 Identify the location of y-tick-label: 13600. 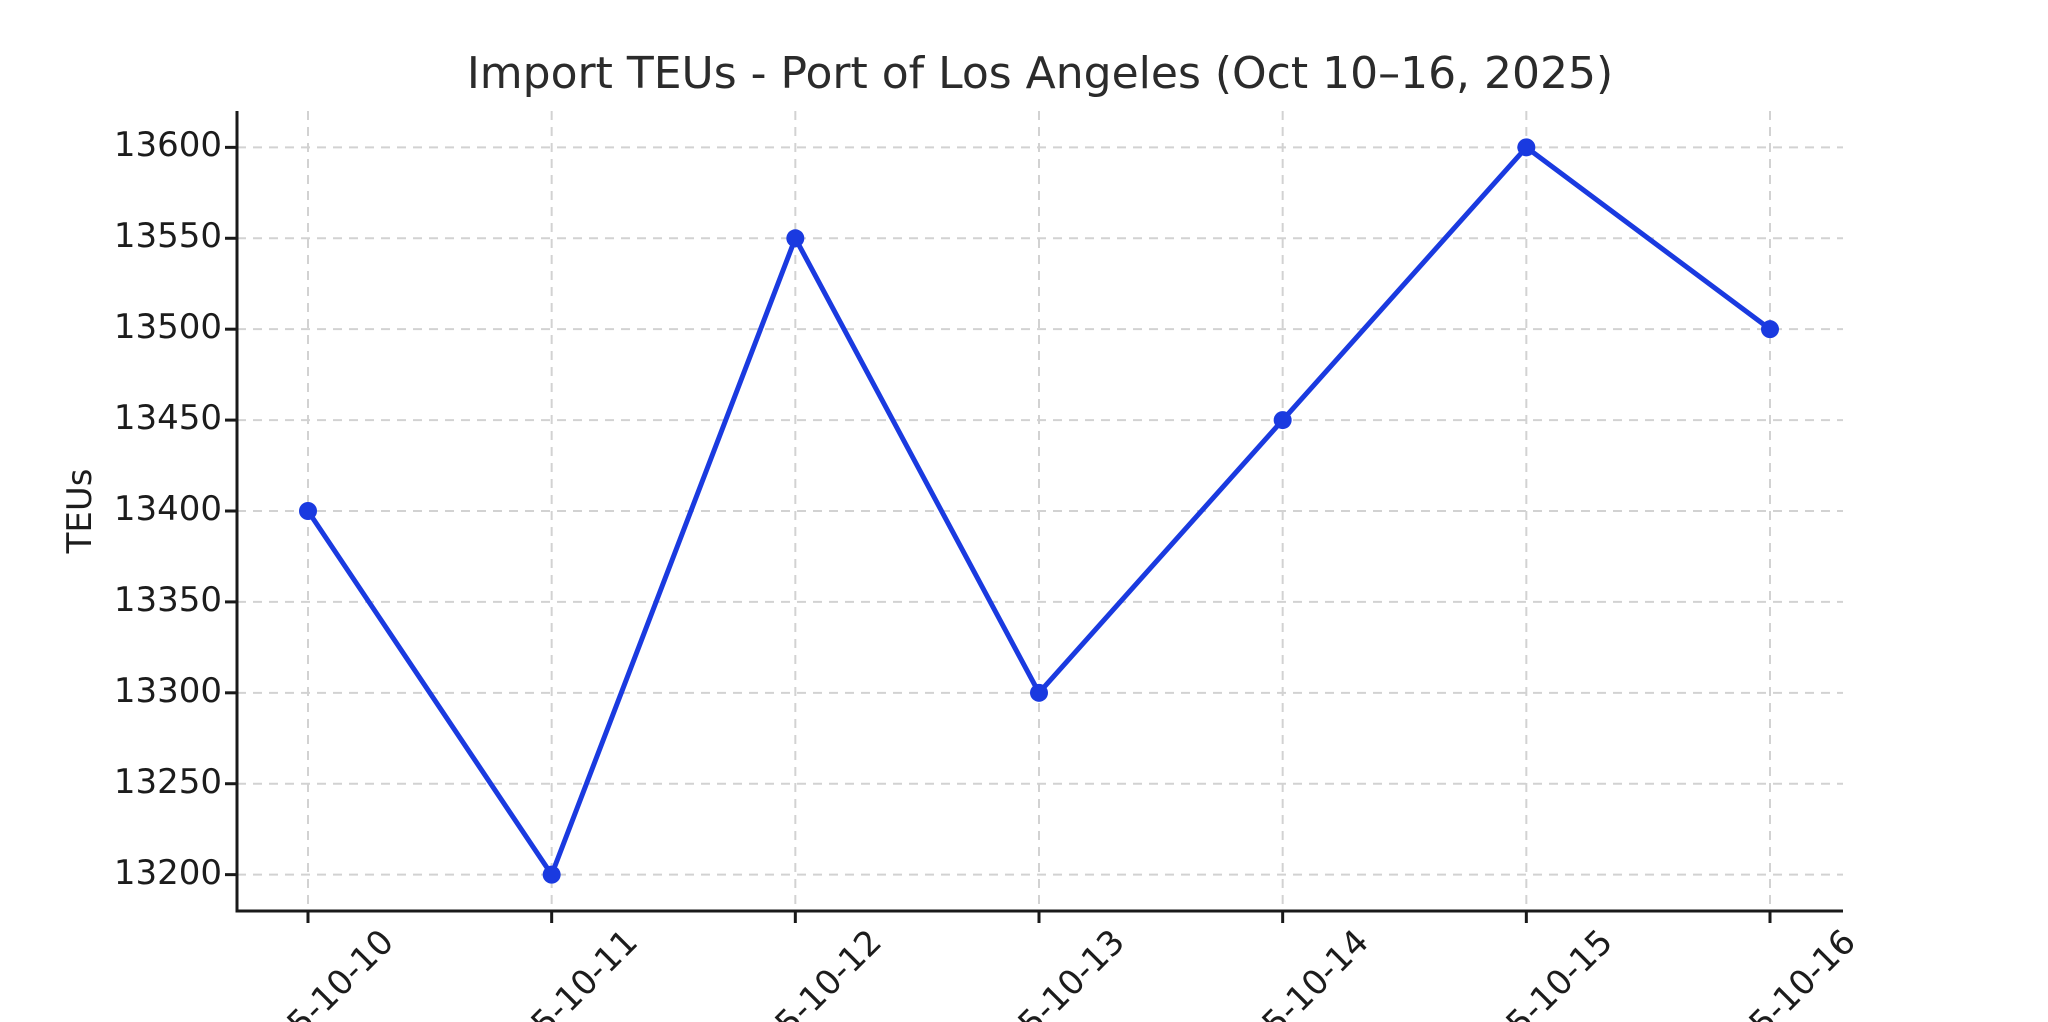
(167, 145).